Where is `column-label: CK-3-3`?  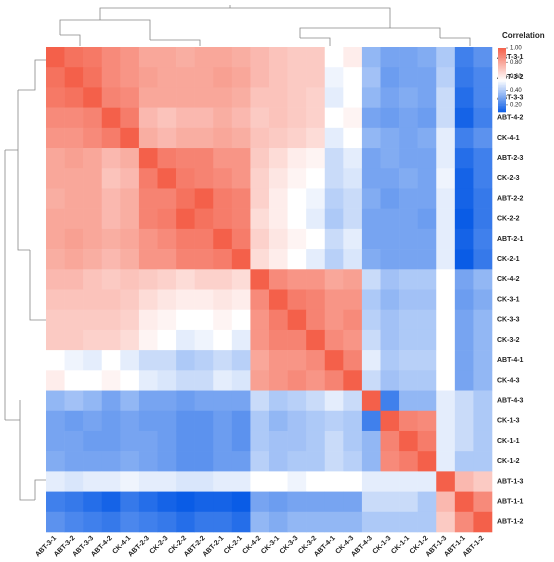
column-label: CK-3-3 is located at coordinates (289, 545).